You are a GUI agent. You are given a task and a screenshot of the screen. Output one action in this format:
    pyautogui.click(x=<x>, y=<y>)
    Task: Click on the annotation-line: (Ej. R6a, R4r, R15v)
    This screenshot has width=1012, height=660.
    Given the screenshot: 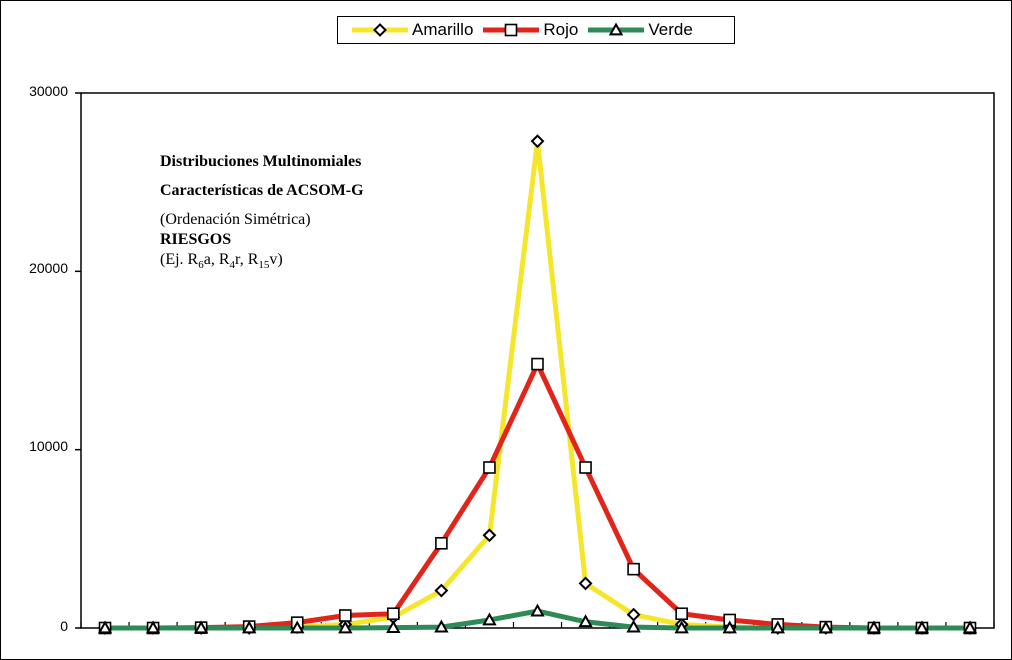 What is the action you would take?
    pyautogui.click(x=221, y=261)
    